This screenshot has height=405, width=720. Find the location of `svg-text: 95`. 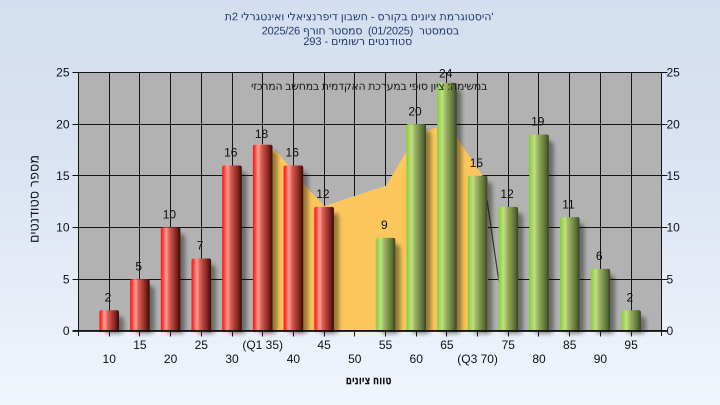

svg-text: 95 is located at coordinates (631, 345).